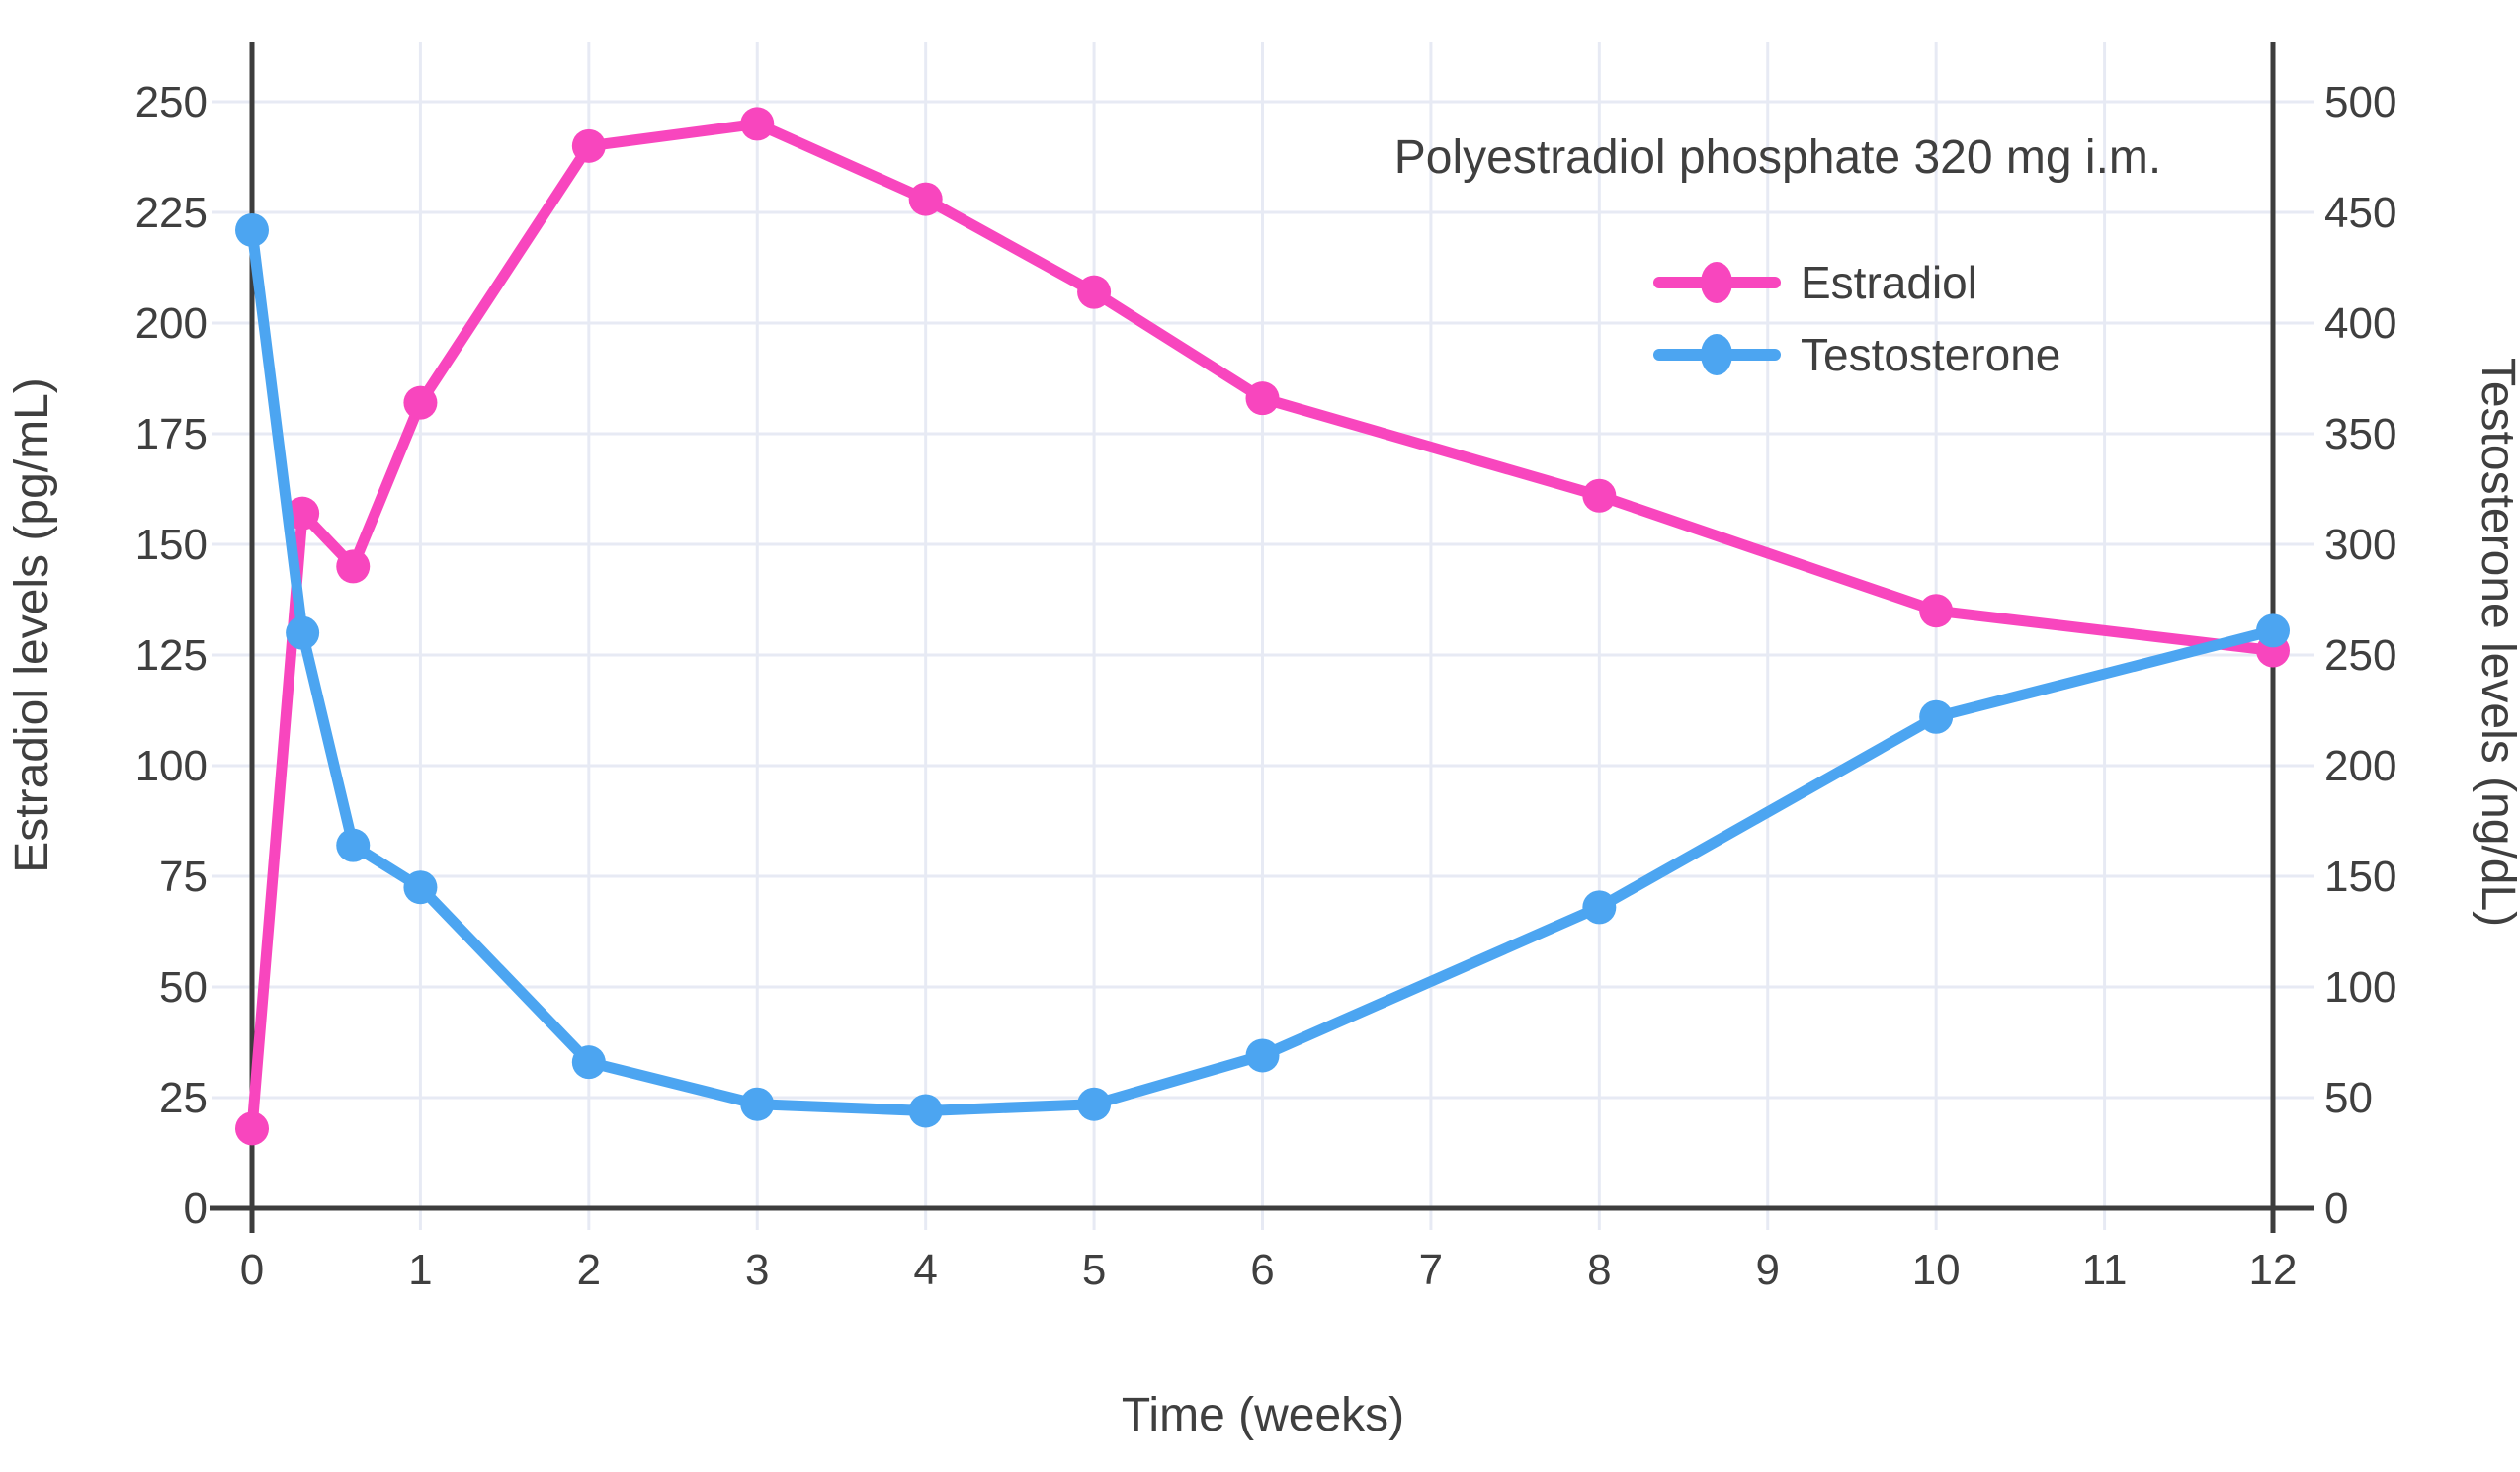  I want to click on left-y-tick-label: 75, so click(183, 877).